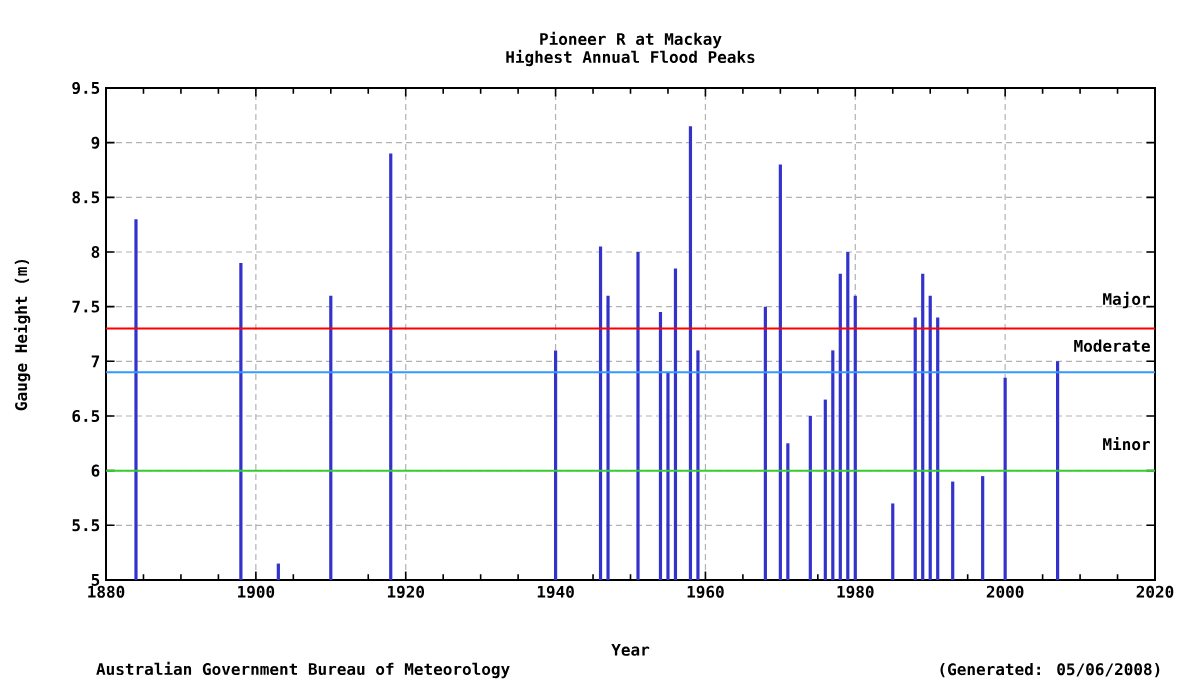 This screenshot has height=684, width=1181. I want to click on x-tick-label: 2000, so click(1005, 591).